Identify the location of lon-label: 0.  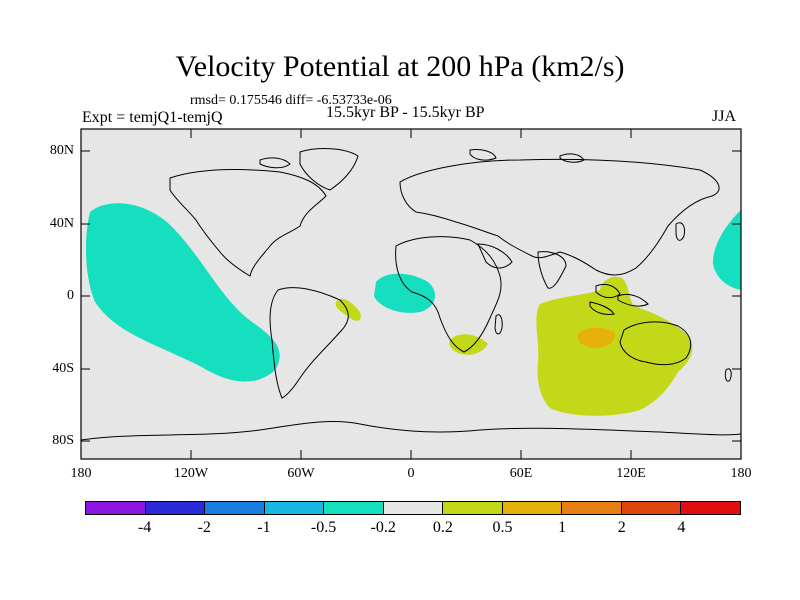
(411, 473).